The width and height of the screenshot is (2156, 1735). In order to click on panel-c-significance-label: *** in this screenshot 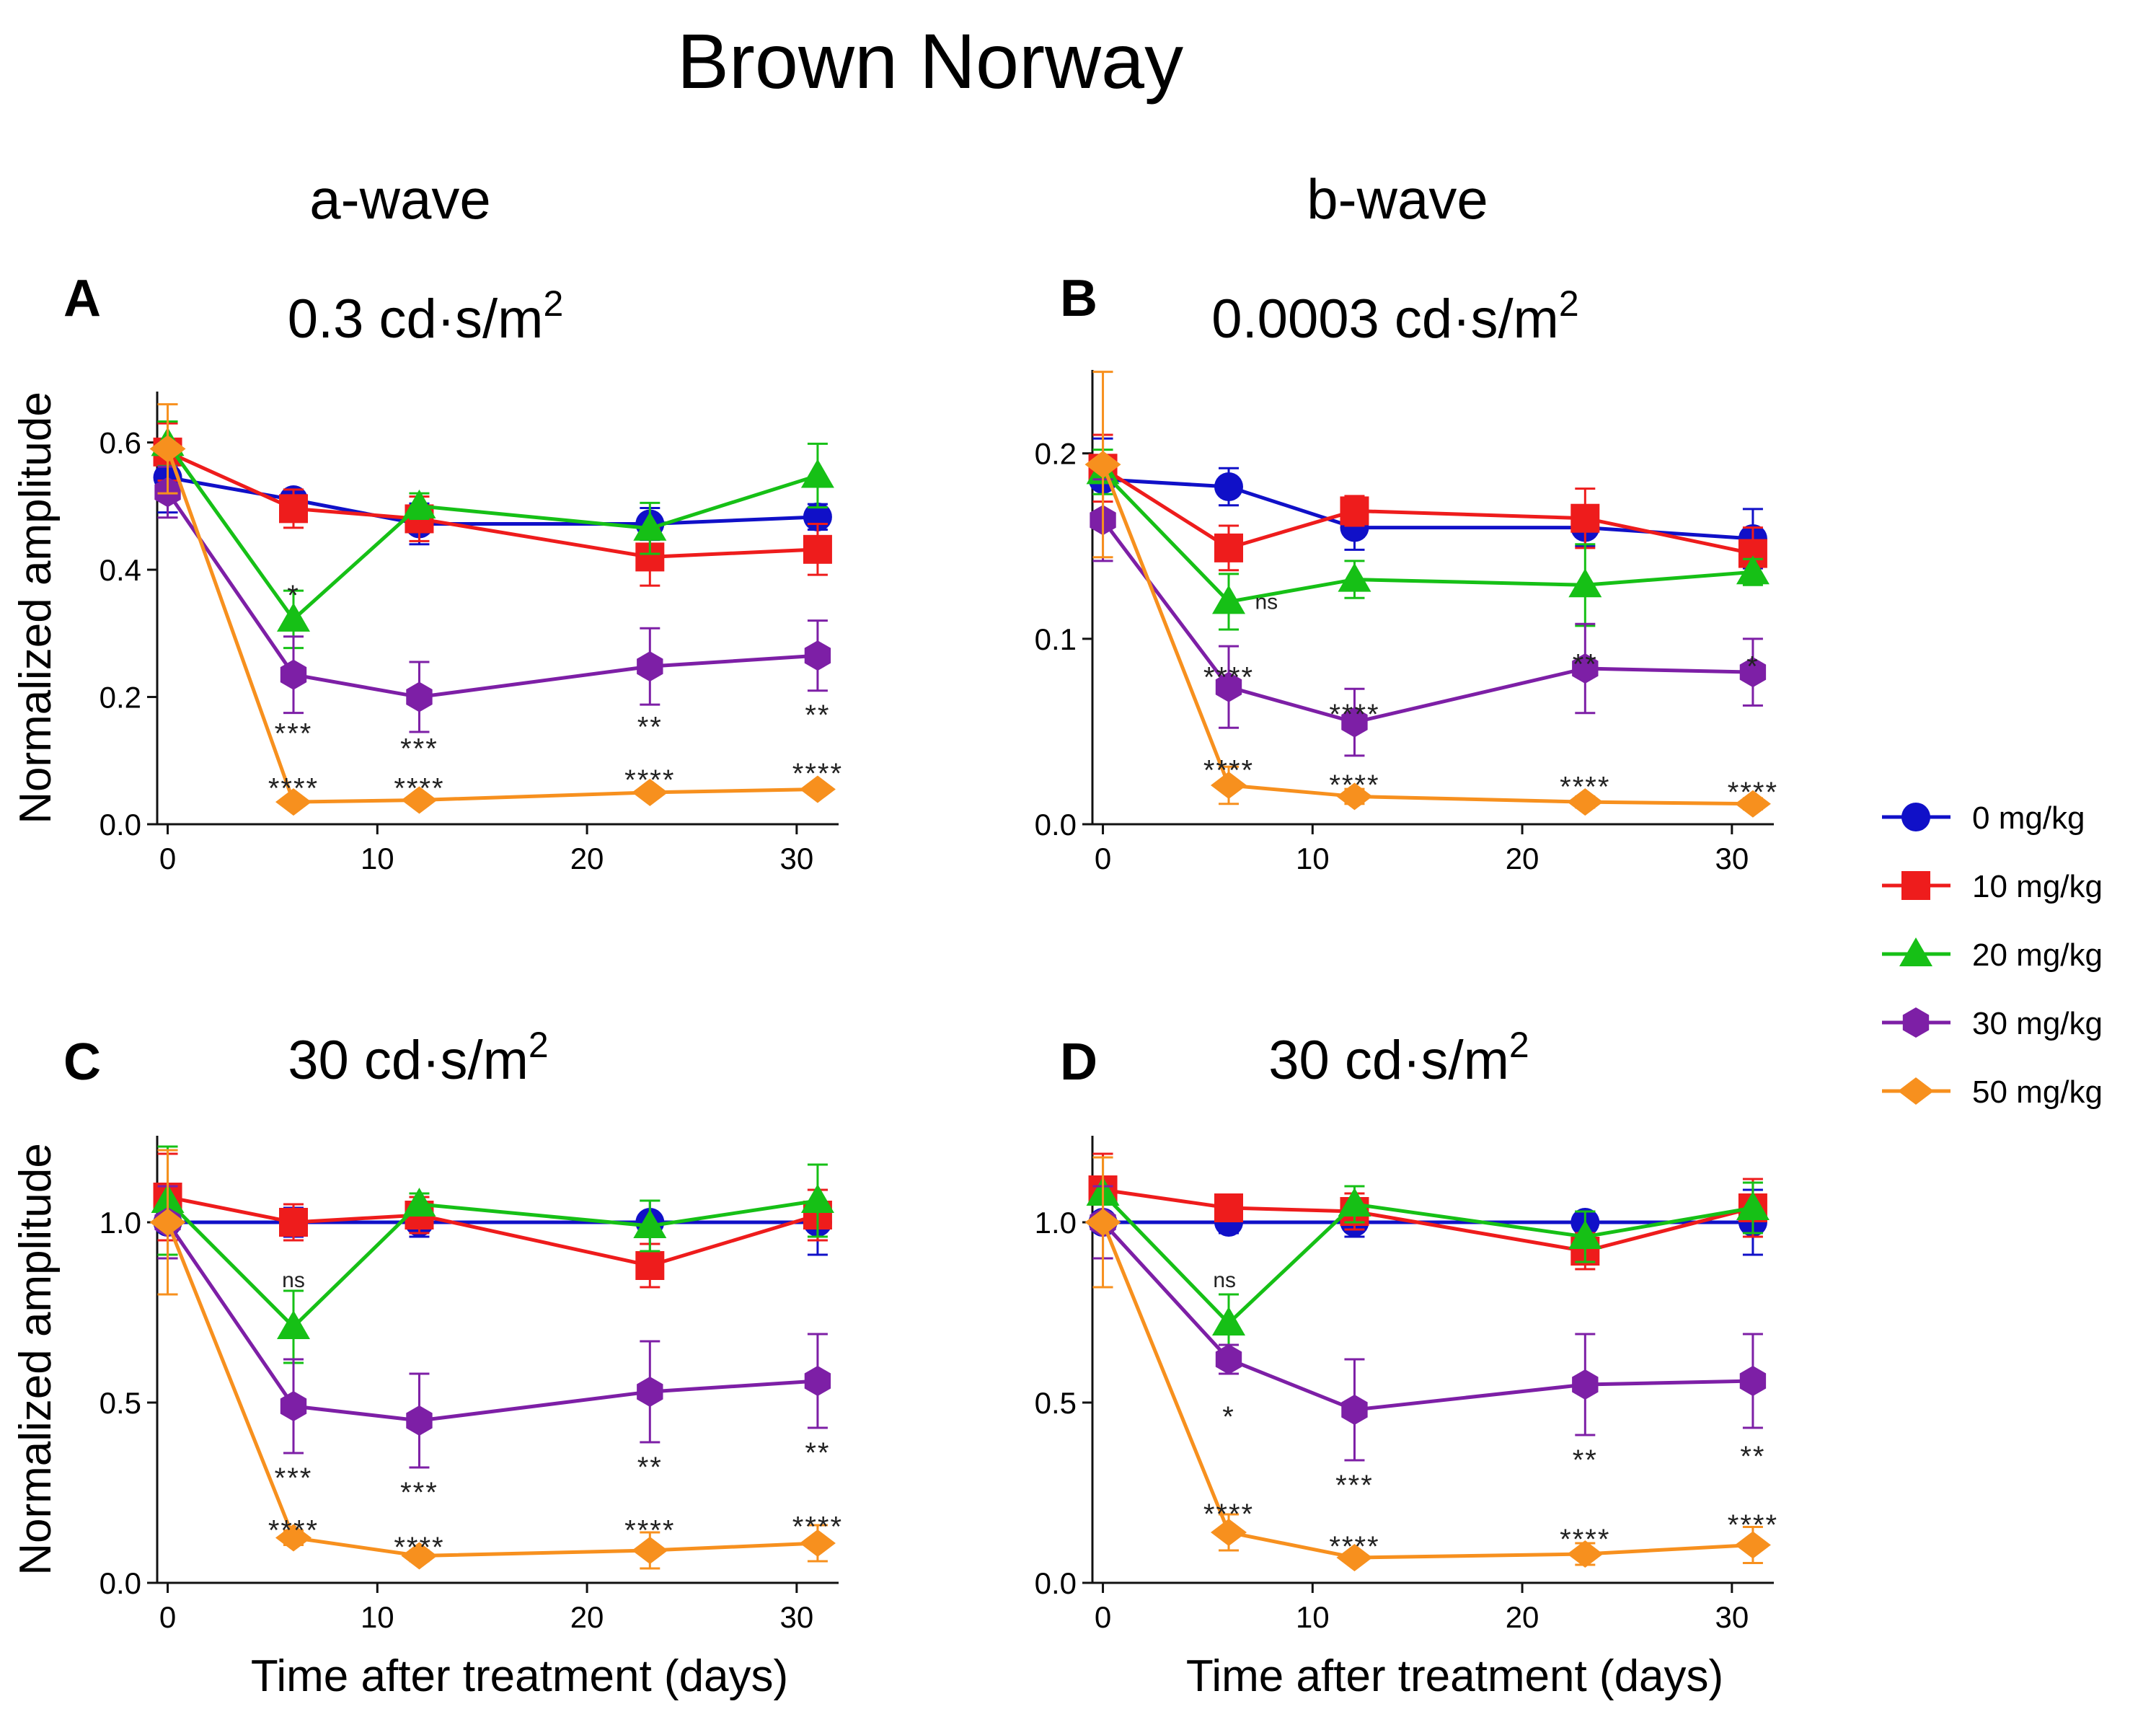, I will do `click(419, 1493)`.